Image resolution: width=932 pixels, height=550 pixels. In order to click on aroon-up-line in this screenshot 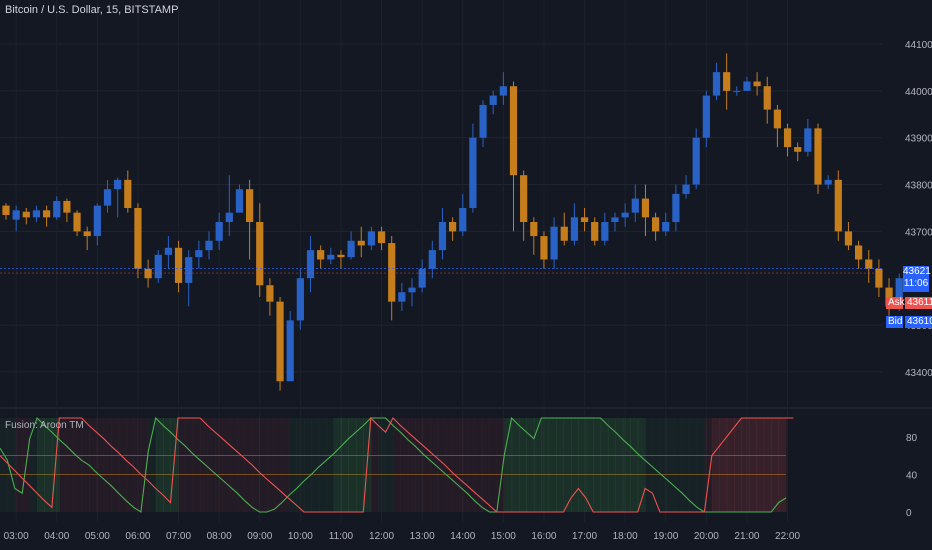, I will do `click(393, 464)`.